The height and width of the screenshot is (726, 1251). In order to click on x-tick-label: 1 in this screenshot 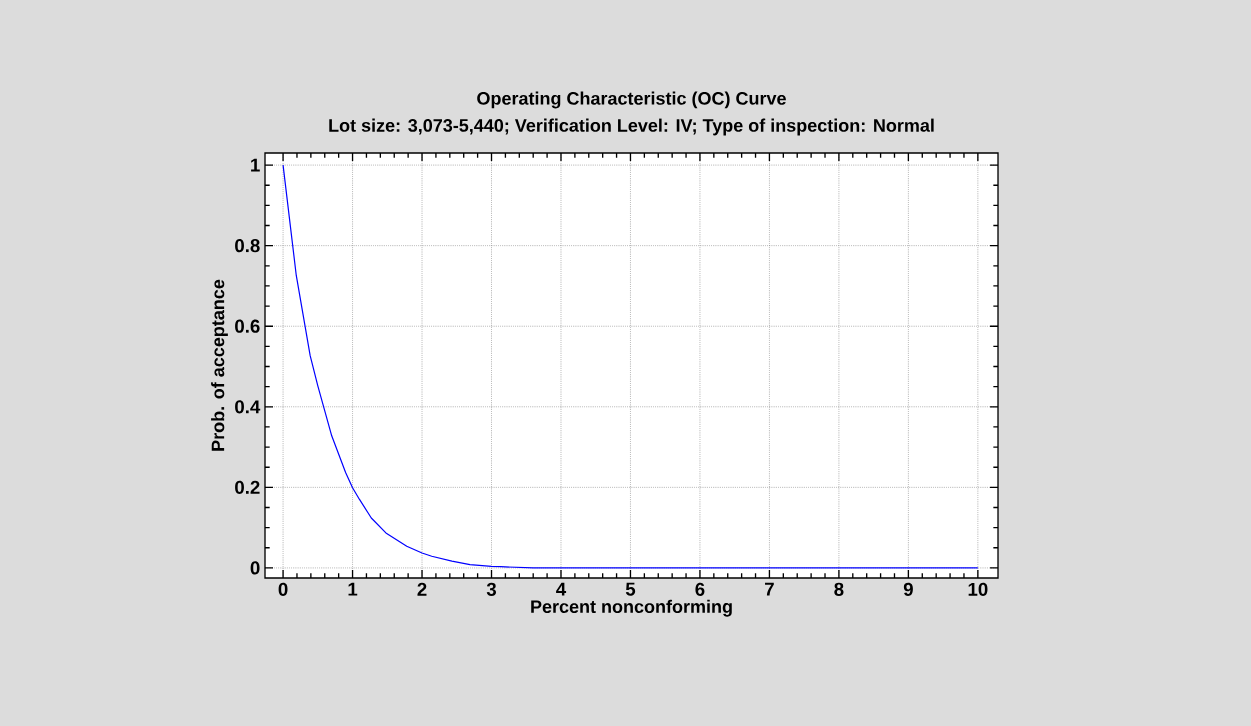, I will do `click(353, 589)`.